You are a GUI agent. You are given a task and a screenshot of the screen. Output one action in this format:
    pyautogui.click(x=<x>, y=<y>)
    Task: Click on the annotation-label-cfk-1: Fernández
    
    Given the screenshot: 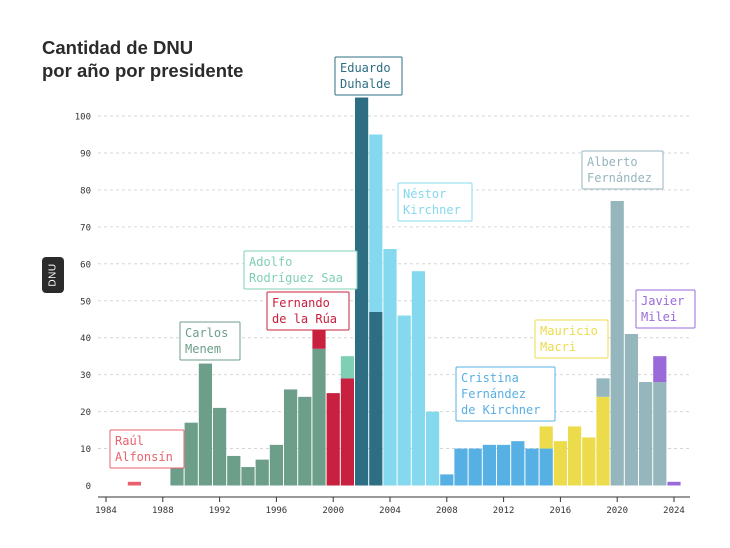 What is the action you would take?
    pyautogui.click(x=493, y=394)
    